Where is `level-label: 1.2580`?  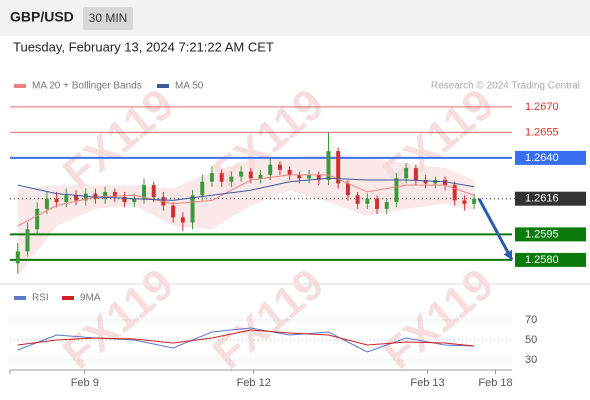
level-label: 1.2580 is located at coordinates (542, 260).